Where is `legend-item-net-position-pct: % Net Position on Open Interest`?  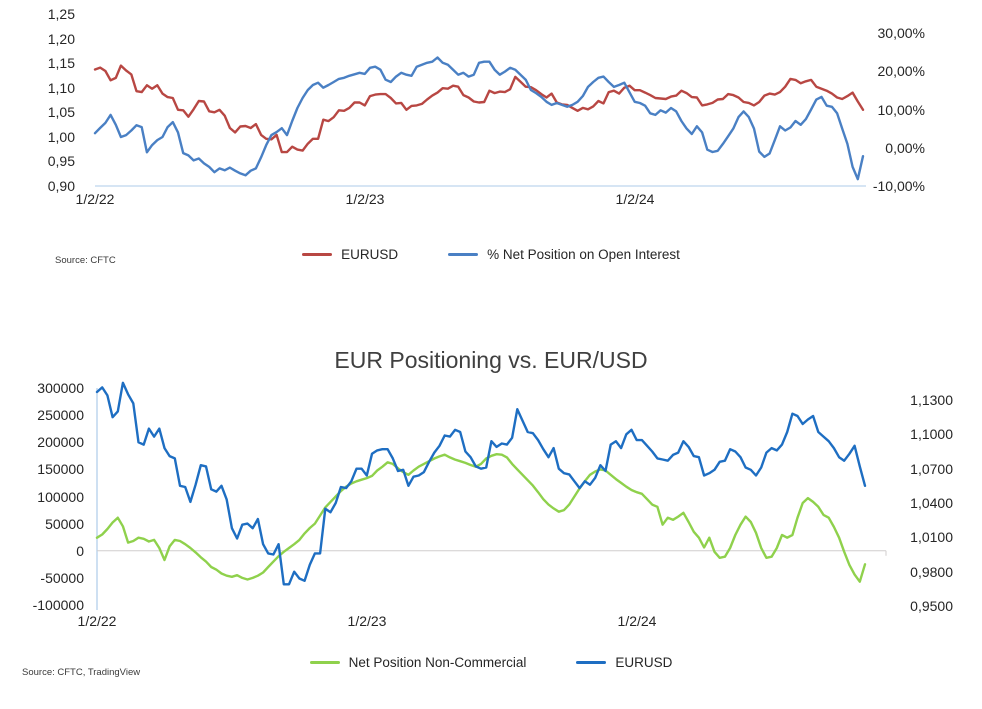 legend-item-net-position-pct: % Net Position on Open Interest is located at coordinates (564, 254).